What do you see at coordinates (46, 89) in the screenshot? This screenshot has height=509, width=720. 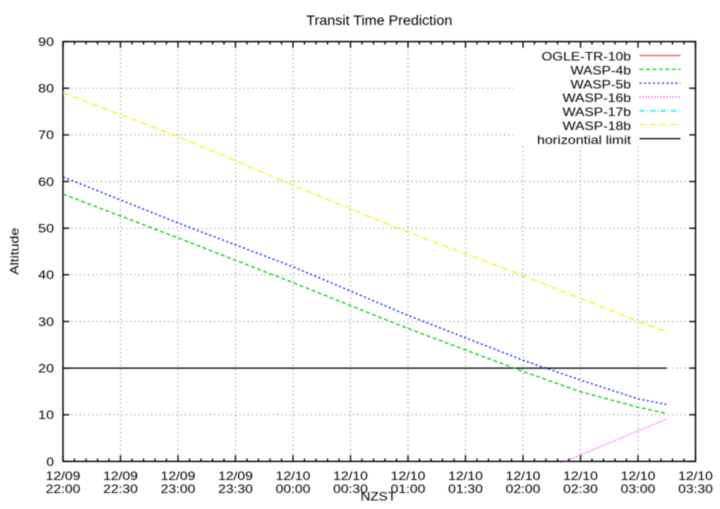 I see `svg-text: 80` at bounding box center [46, 89].